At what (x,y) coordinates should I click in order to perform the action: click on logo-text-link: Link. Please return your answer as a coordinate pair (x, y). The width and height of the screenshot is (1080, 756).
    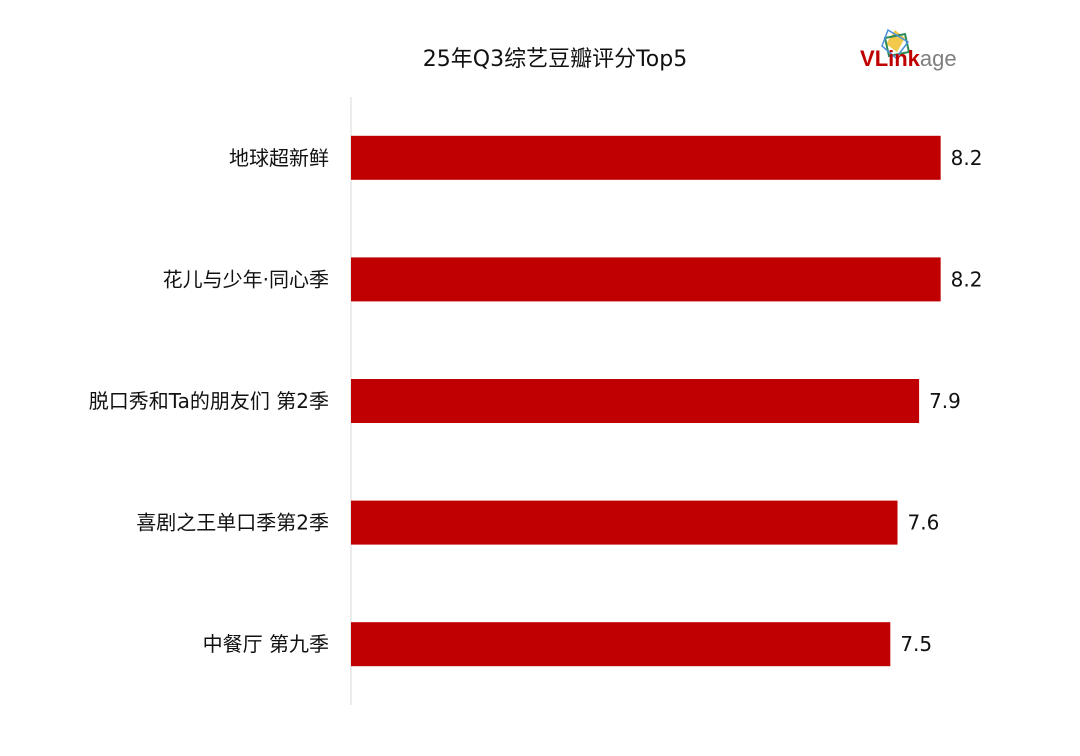
    Looking at the image, I should click on (898, 58).